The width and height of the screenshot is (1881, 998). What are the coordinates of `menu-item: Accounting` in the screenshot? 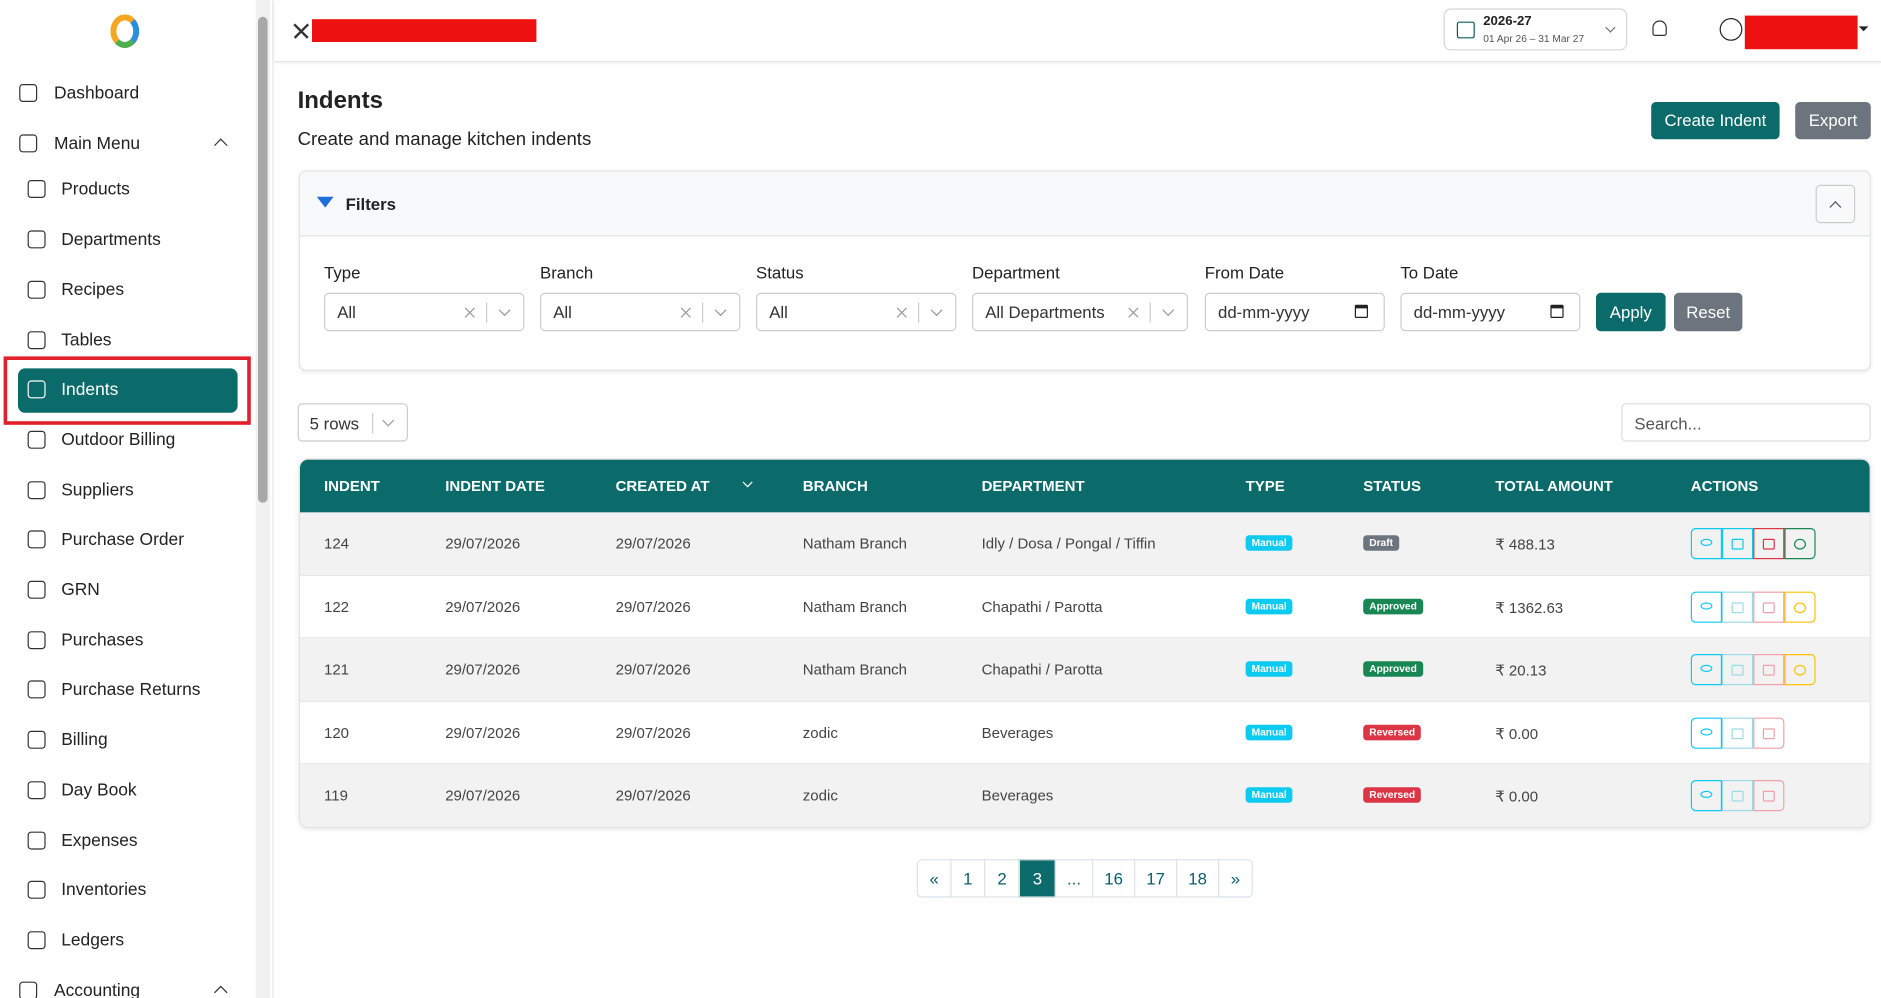 It's located at (97, 989).